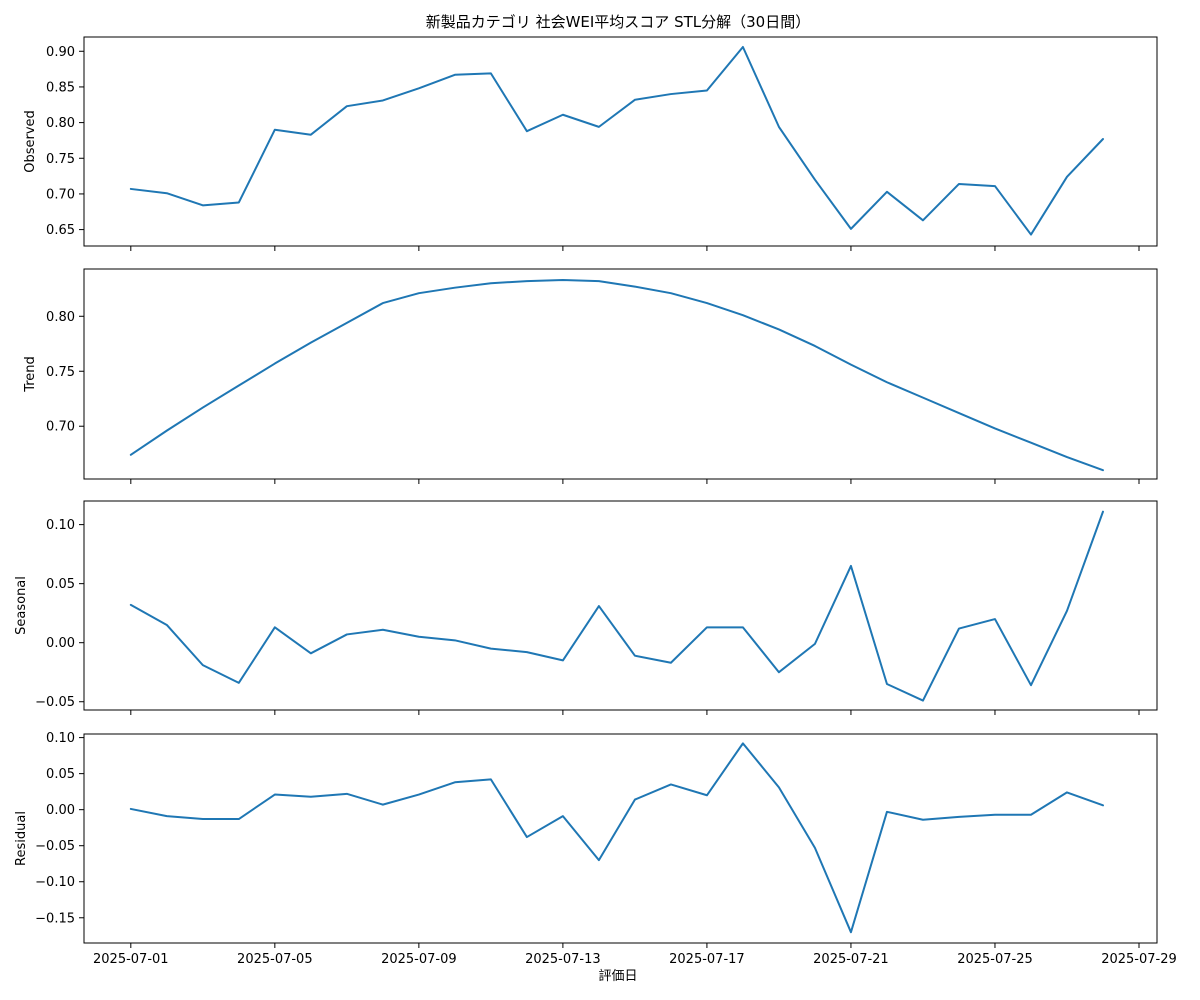 This screenshot has height=1000, width=1200. Describe the element at coordinates (30, 374) in the screenshot. I see `y-axis-label-trend: Trend` at that location.